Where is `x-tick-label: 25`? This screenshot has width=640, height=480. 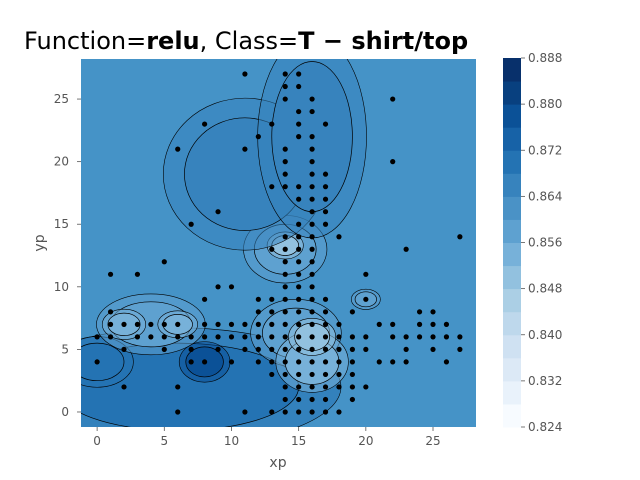 x-tick-label: 25 is located at coordinates (432, 441).